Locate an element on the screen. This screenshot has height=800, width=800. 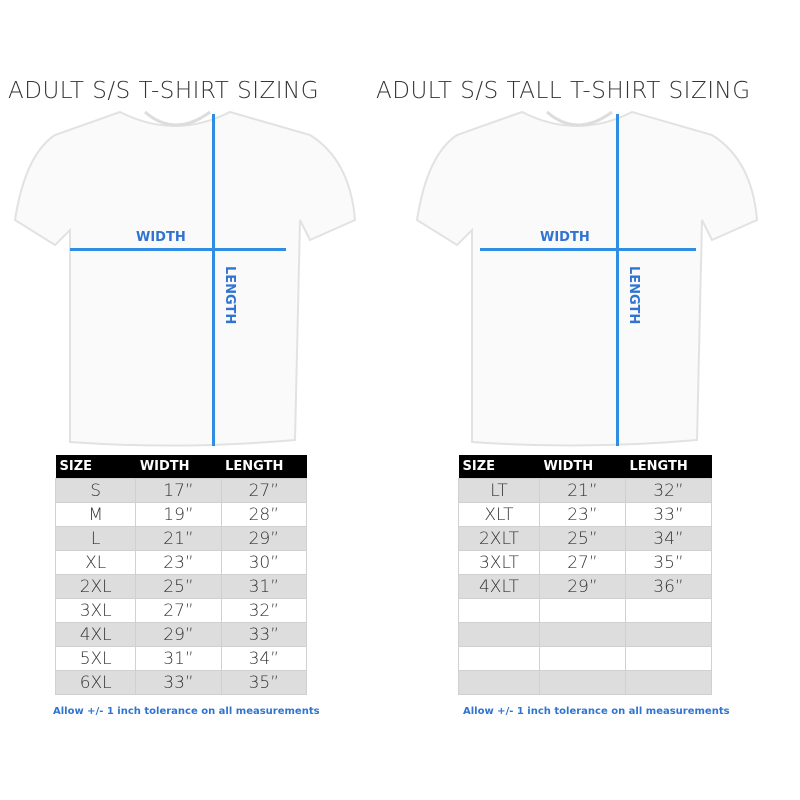
tall-width-line is located at coordinates (588, 249).